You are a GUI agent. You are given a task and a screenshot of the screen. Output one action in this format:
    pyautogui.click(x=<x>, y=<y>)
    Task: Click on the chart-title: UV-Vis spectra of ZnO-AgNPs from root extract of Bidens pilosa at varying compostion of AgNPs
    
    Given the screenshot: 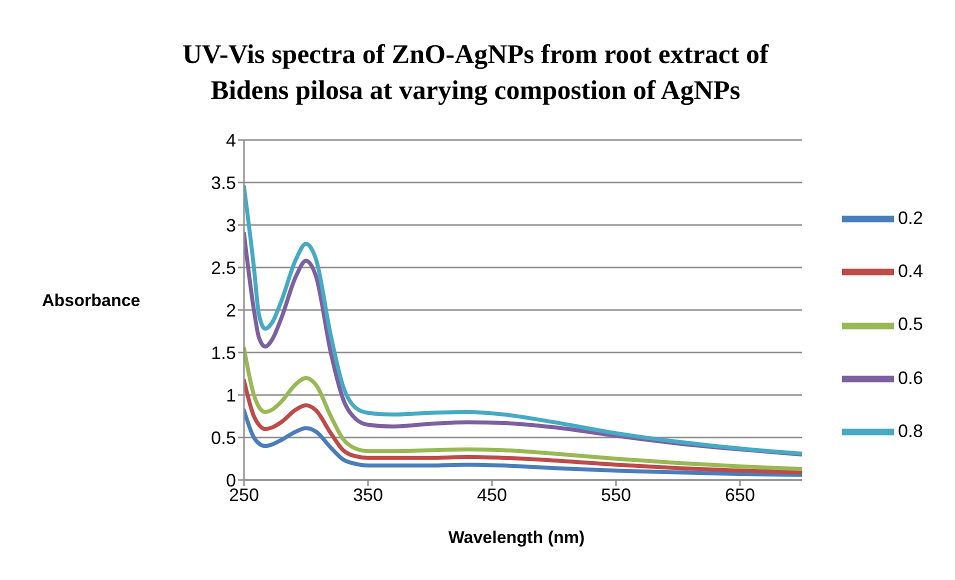 What is the action you would take?
    pyautogui.click(x=475, y=72)
    